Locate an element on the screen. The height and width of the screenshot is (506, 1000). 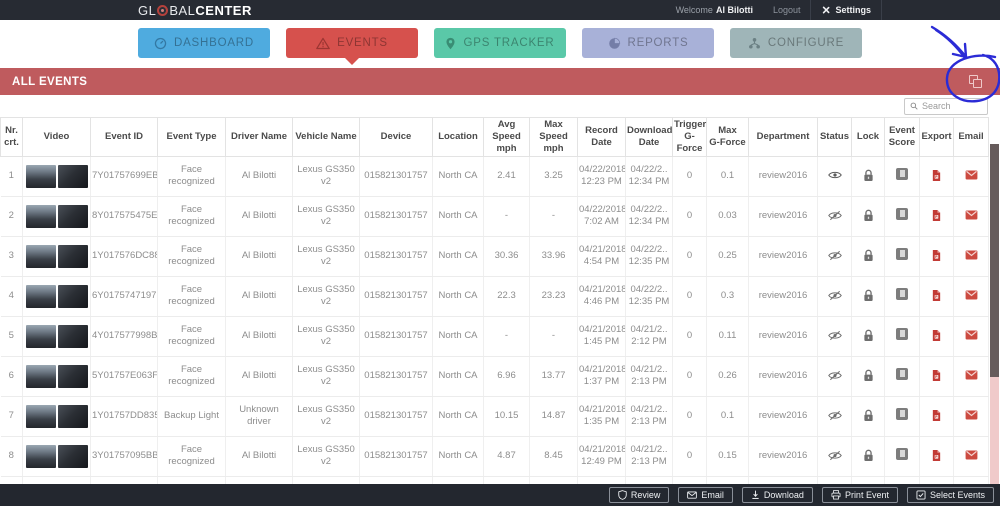
column-header: Driver Name is located at coordinates (259, 137).